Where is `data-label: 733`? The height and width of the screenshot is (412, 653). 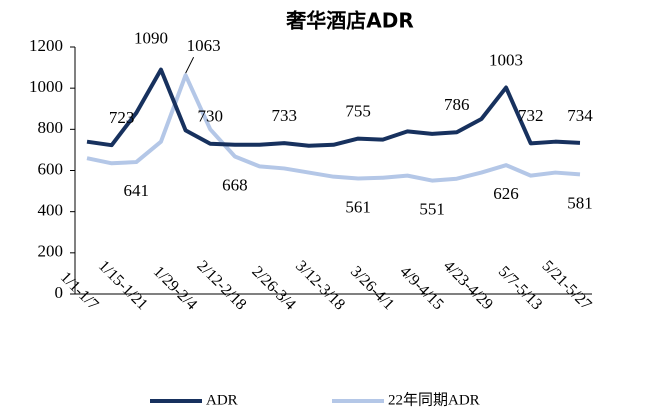
data-label: 733 is located at coordinates (284, 115).